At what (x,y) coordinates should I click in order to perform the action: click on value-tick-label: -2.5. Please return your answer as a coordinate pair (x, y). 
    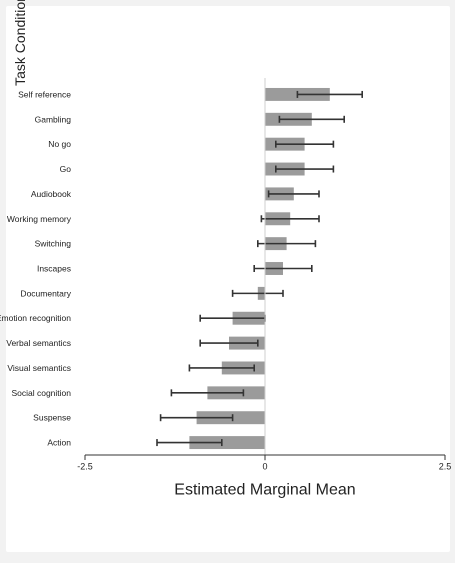
    Looking at the image, I should click on (85, 466).